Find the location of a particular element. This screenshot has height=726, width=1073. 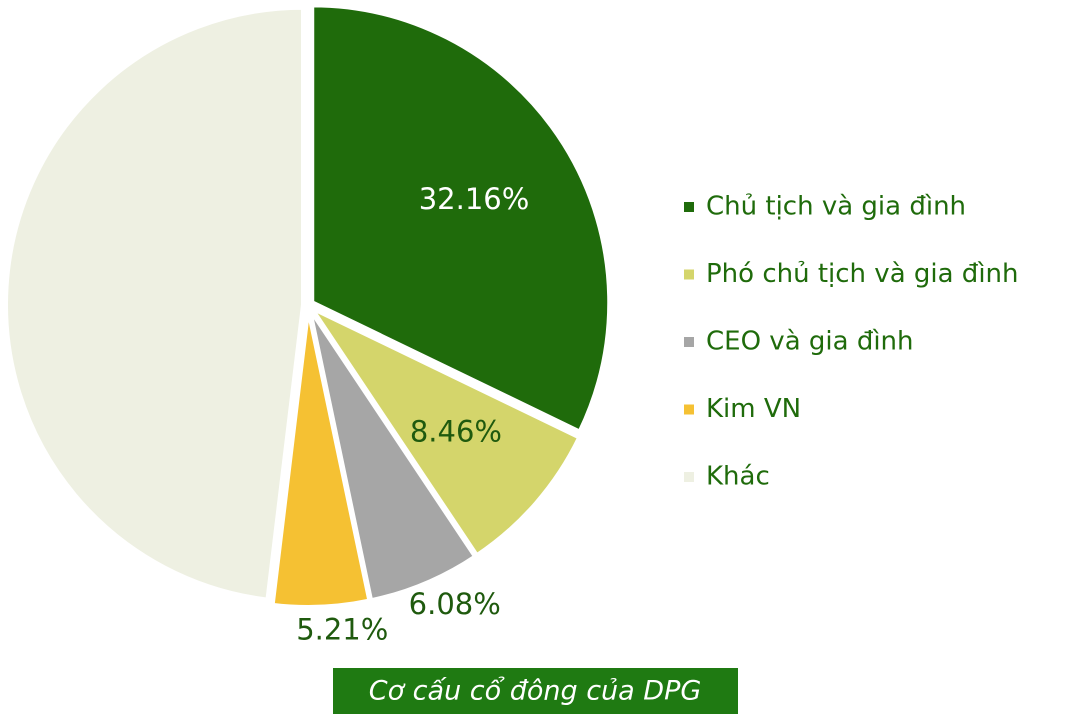

data-label: 5.21% is located at coordinates (342, 629).